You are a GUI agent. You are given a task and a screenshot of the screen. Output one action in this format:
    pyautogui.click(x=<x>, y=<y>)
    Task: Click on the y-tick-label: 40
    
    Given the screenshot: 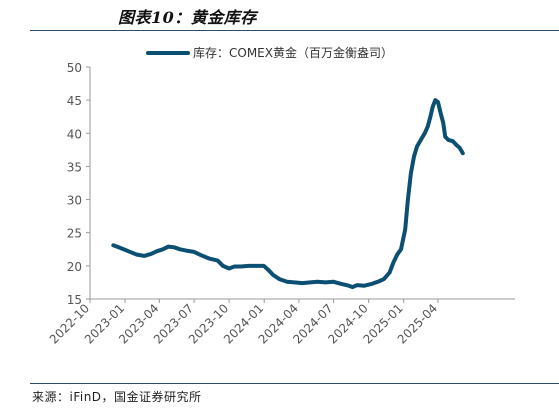 What is the action you would take?
    pyautogui.click(x=74, y=134)
    